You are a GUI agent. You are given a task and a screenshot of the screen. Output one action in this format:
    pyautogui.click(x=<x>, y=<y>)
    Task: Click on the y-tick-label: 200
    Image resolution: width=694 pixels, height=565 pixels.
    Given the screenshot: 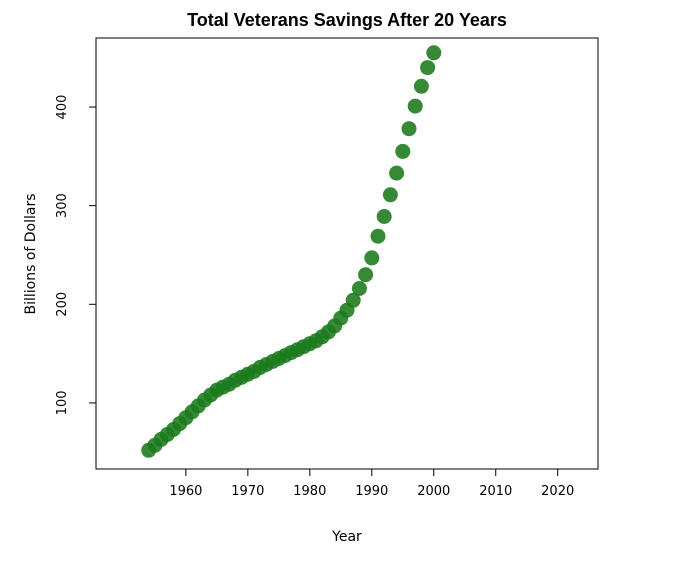 What is the action you would take?
    pyautogui.click(x=62, y=304)
    